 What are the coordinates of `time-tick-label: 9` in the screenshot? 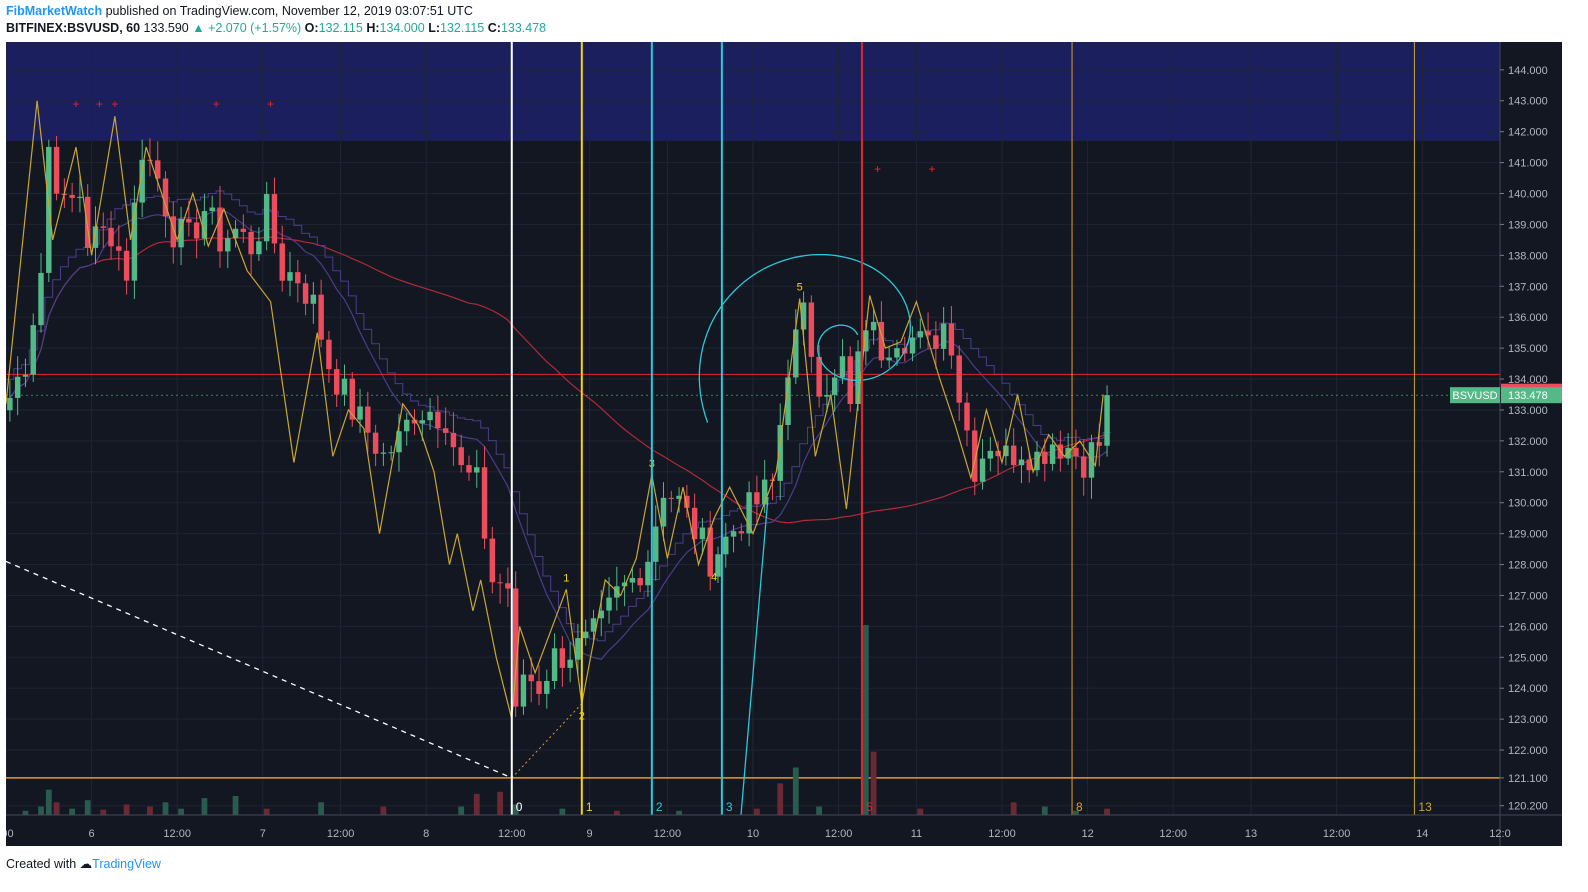 It's located at (590, 834).